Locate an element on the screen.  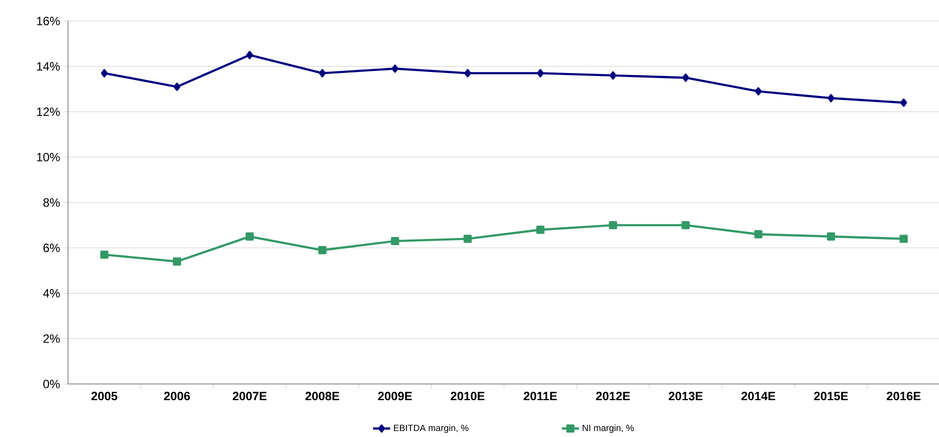
y-tick-label: 6% is located at coordinates (51, 248).